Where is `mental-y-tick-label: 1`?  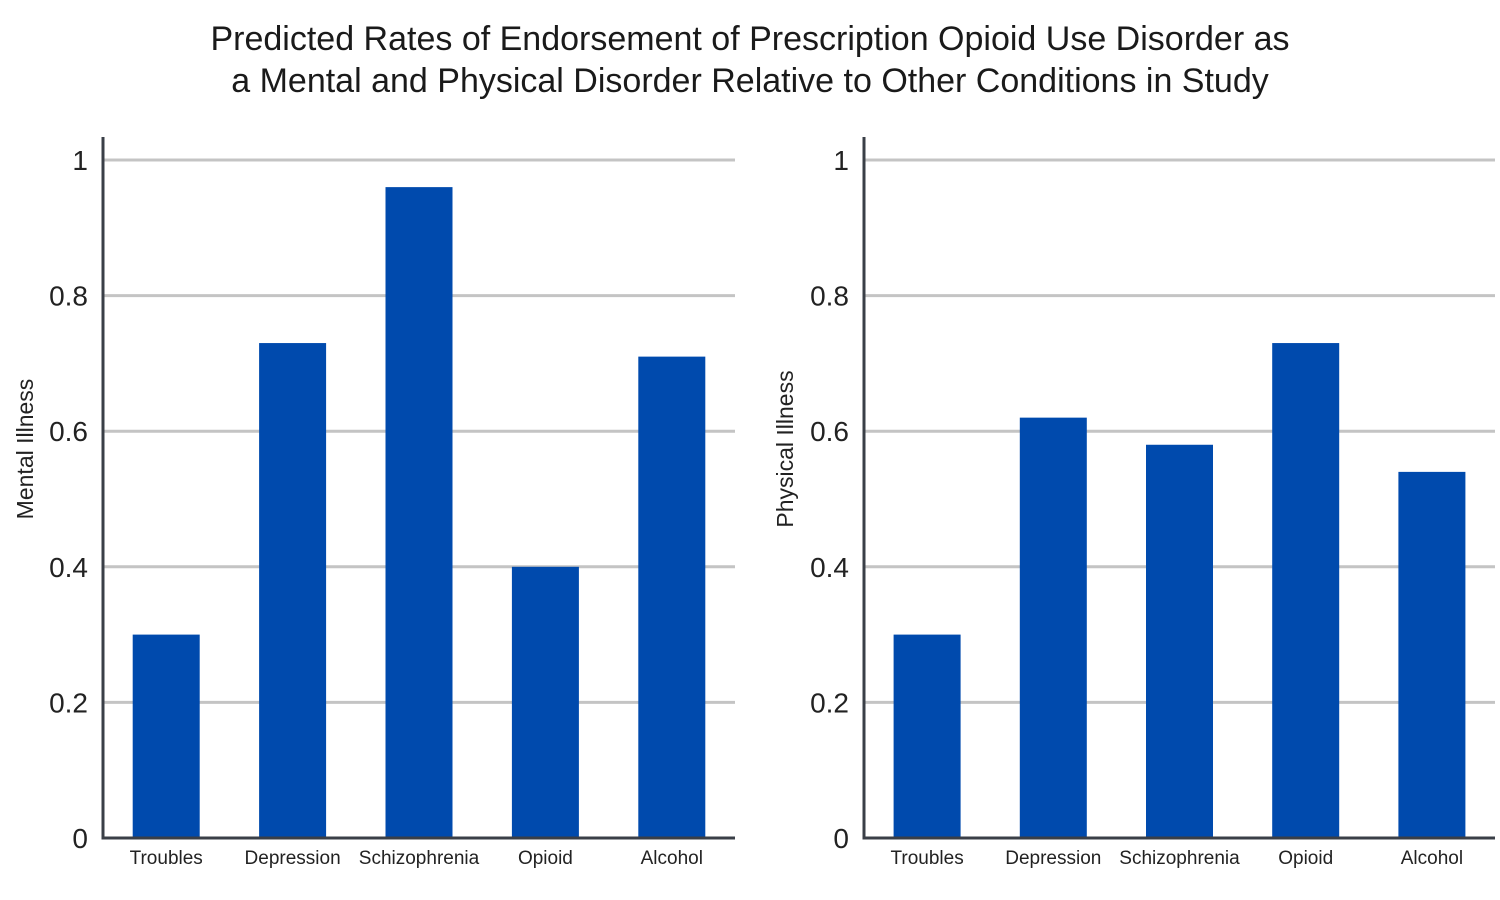
mental-y-tick-label: 1 is located at coordinates (80, 160).